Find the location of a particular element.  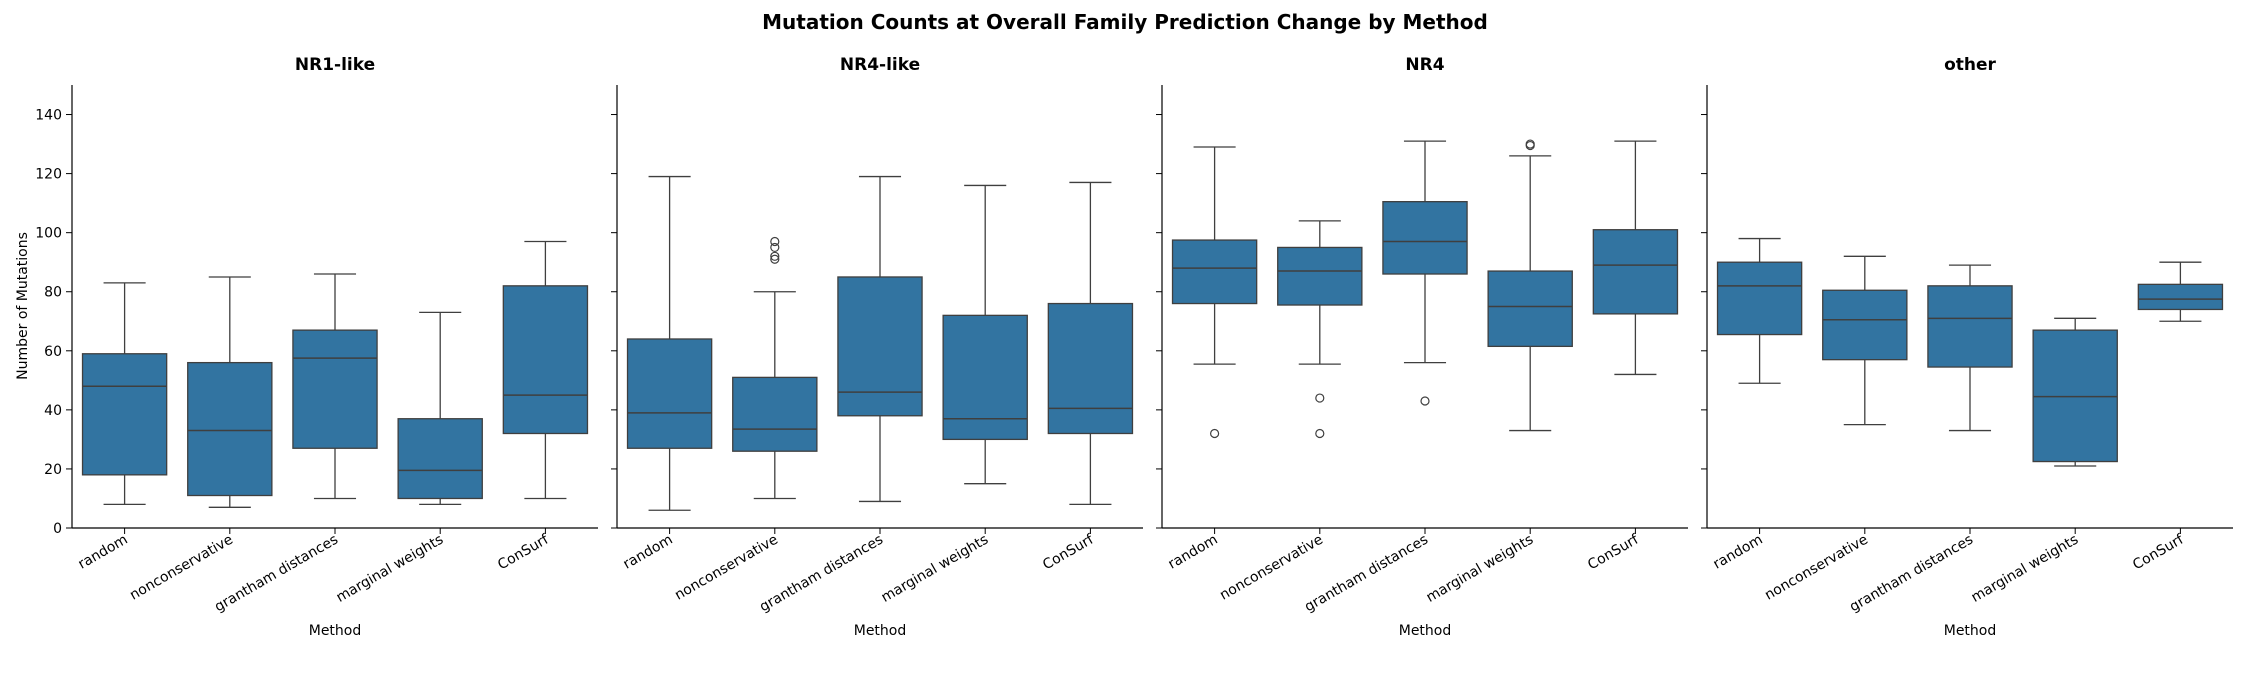

panel-title: NR1-like is located at coordinates (335, 65).